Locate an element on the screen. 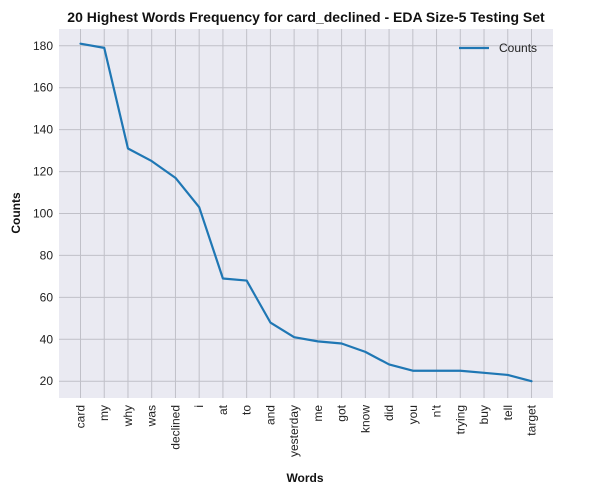 This screenshot has width=599, height=494. x-tick-label: target is located at coordinates (532, 419).